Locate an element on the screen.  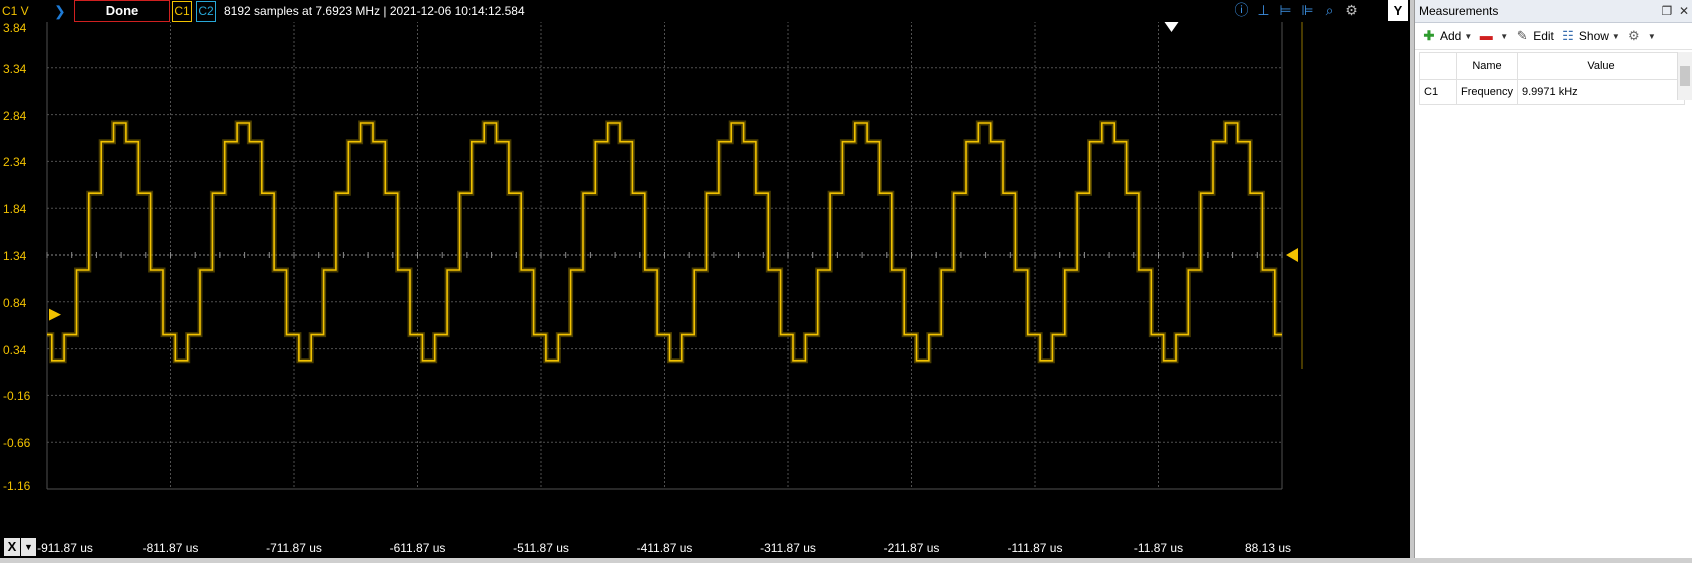
run-arrow-icon: ❯ is located at coordinates (60, 11).